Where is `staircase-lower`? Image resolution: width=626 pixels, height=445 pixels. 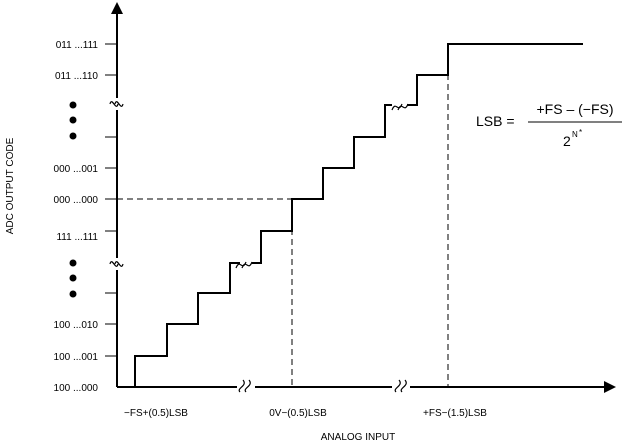 staircase-lower is located at coordinates (178, 325).